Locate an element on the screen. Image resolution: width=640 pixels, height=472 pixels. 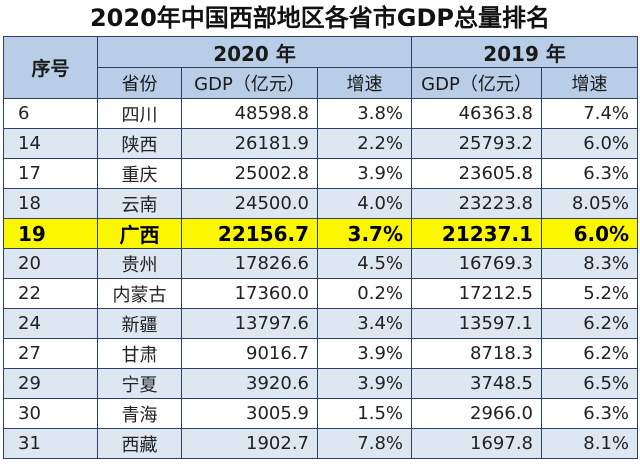
province-cell: 广西 is located at coordinates (139, 233).